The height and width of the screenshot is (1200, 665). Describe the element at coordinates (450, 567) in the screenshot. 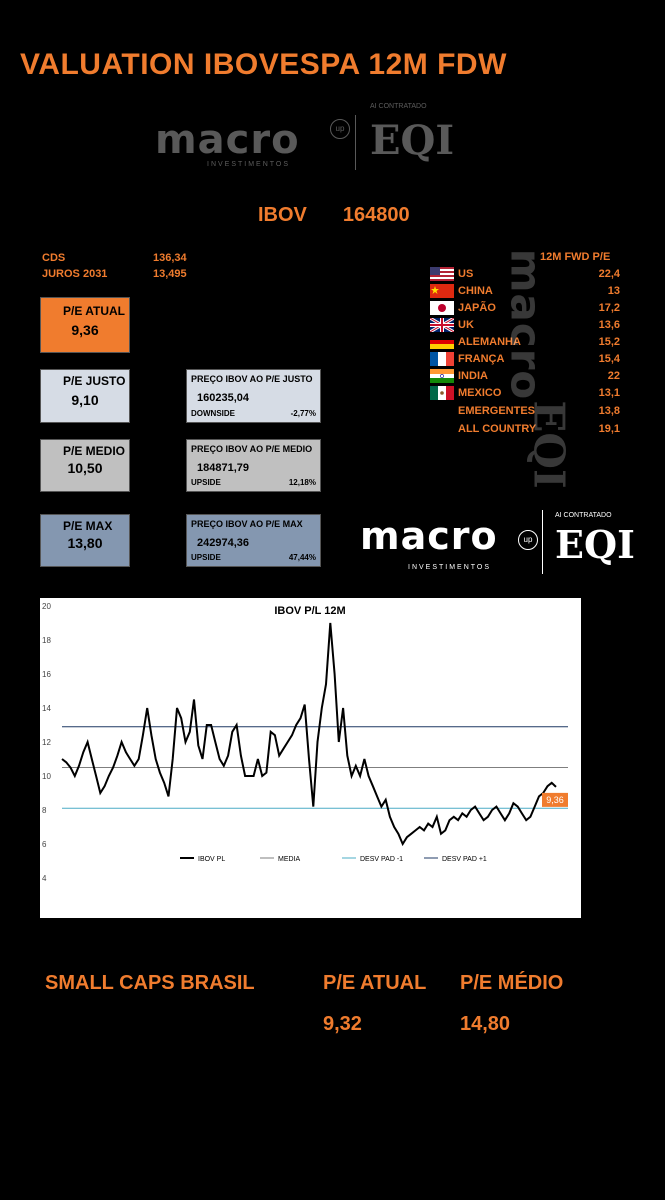

I see `investimentos-main: INVESTIMENTOS` at that location.